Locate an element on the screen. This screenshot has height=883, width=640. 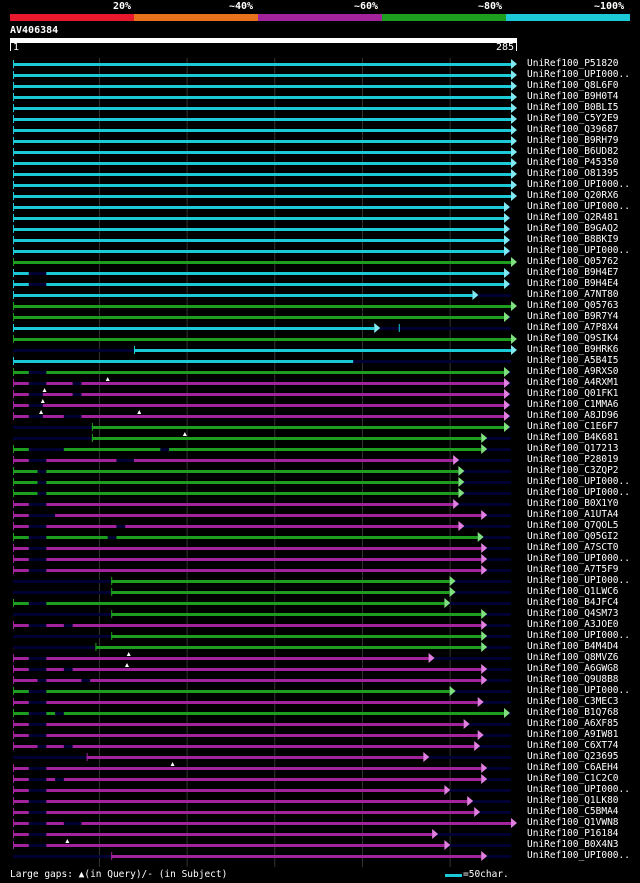
hit-label: UniRef100_Q8MVZ6 is located at coordinates (573, 657).